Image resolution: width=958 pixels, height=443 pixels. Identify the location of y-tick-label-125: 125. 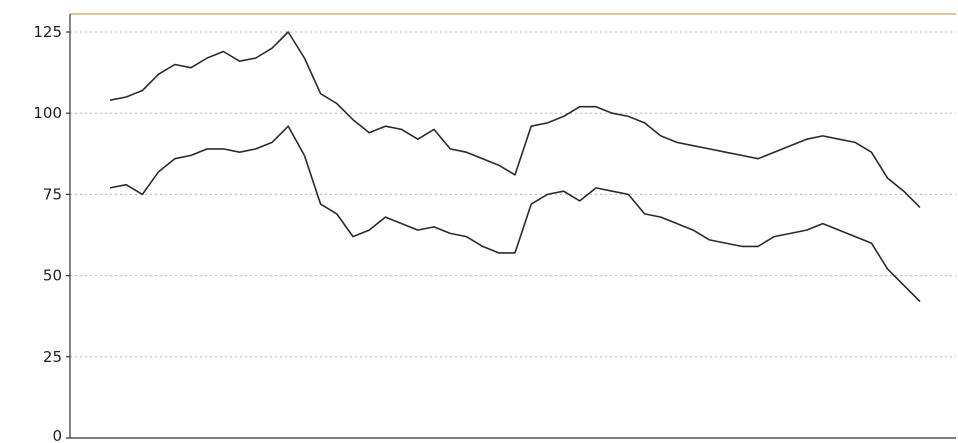
(47, 32).